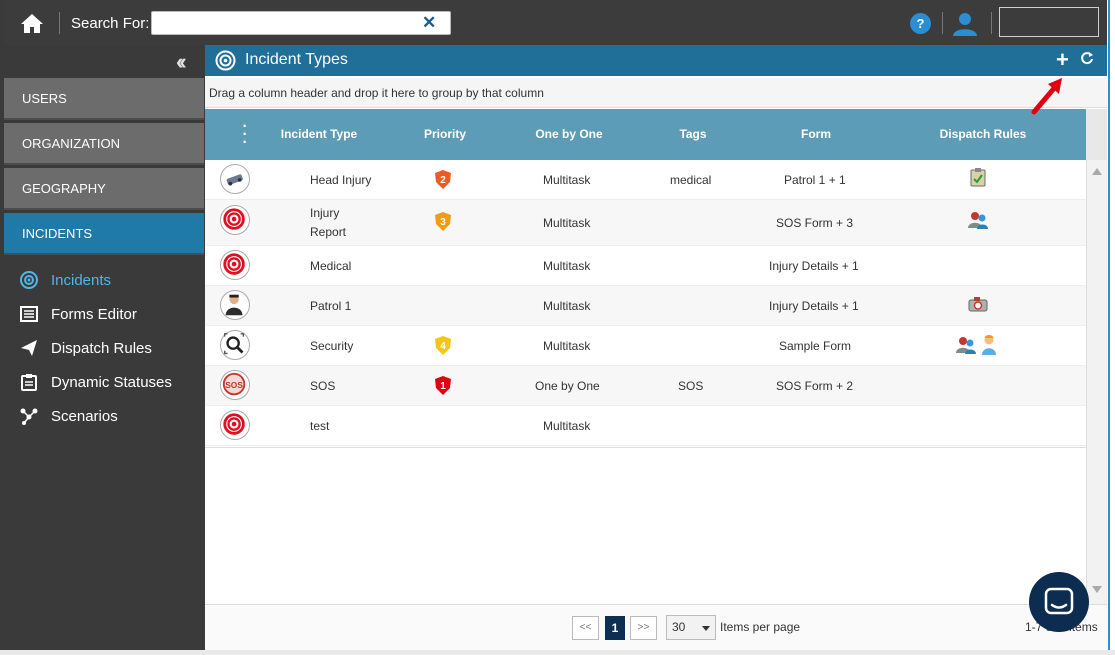 This screenshot has width=1115, height=655. What do you see at coordinates (815, 346) in the screenshot?
I see `form-cell: Sample Form` at bounding box center [815, 346].